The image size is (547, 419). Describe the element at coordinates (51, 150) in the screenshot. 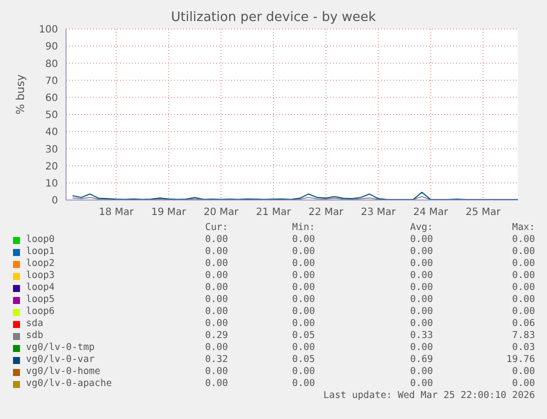

I see `y-tick-label: 30` at that location.